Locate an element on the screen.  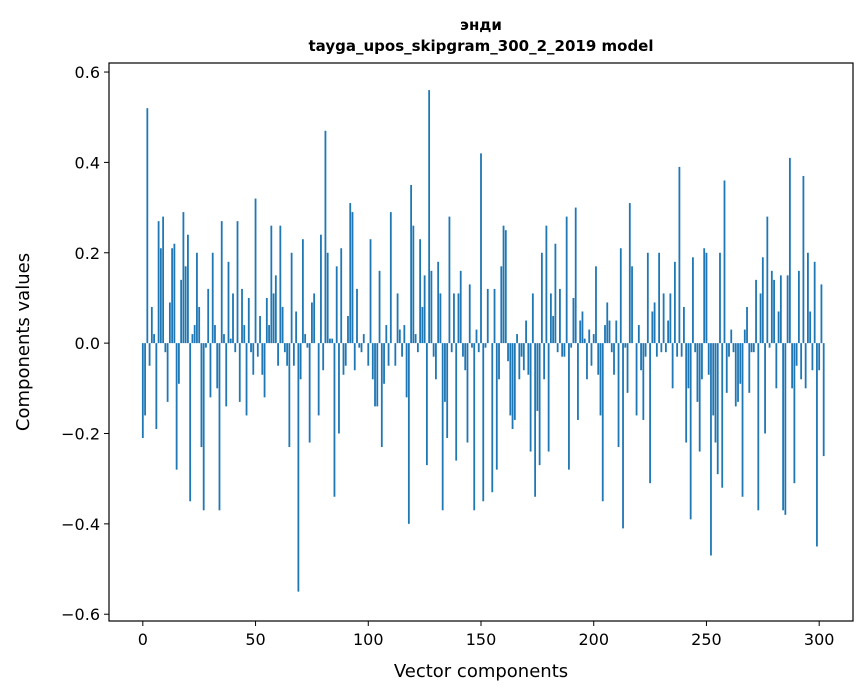
x-tick-label: 50 is located at coordinates (255, 639).